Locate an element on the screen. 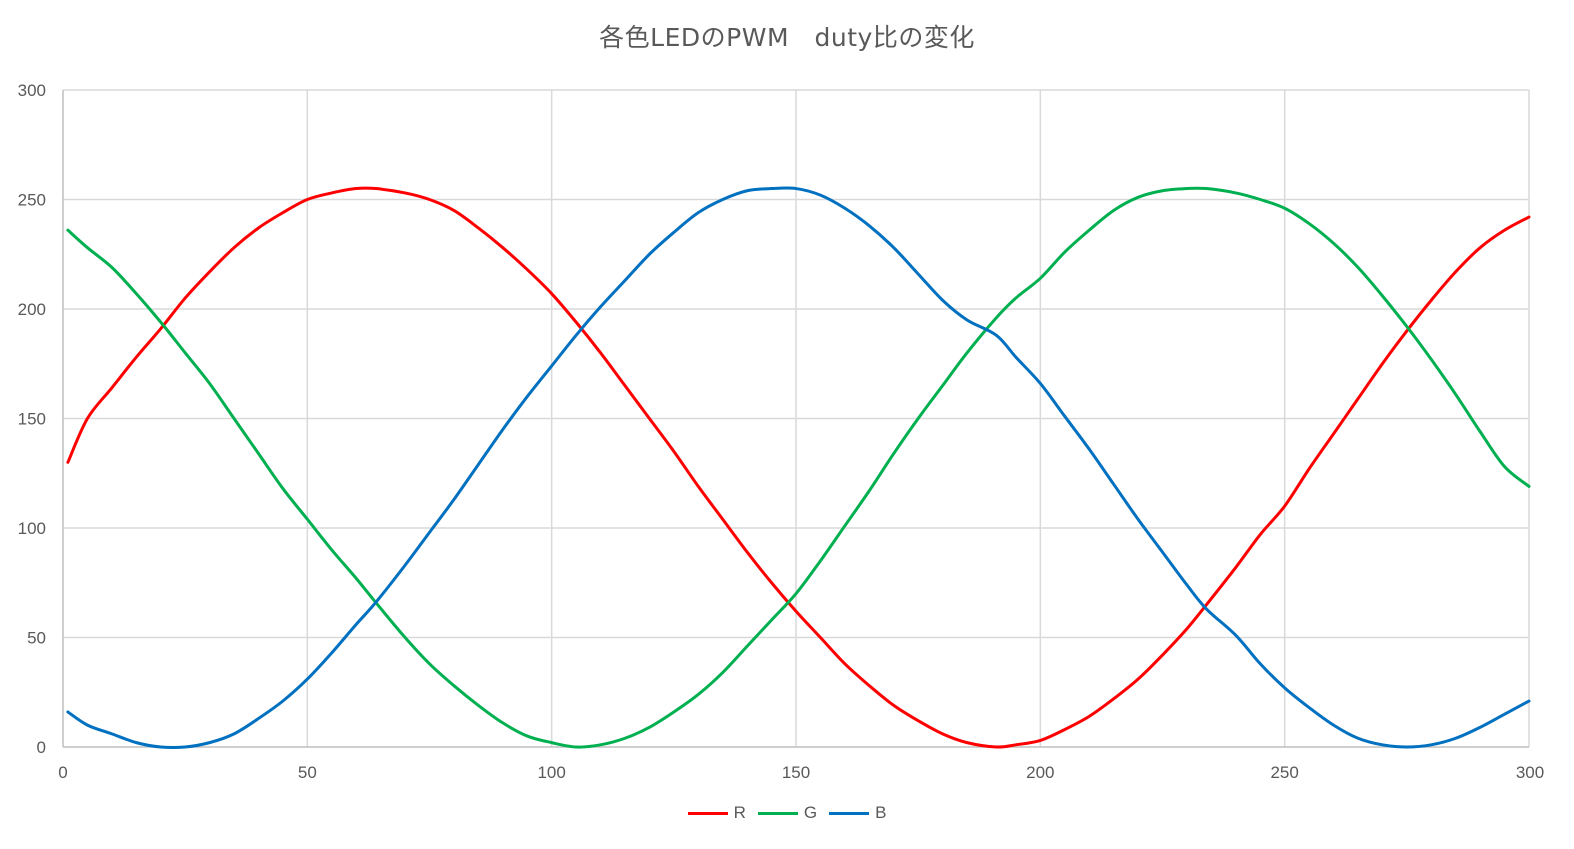  x-tick-label: 50 is located at coordinates (307, 772).